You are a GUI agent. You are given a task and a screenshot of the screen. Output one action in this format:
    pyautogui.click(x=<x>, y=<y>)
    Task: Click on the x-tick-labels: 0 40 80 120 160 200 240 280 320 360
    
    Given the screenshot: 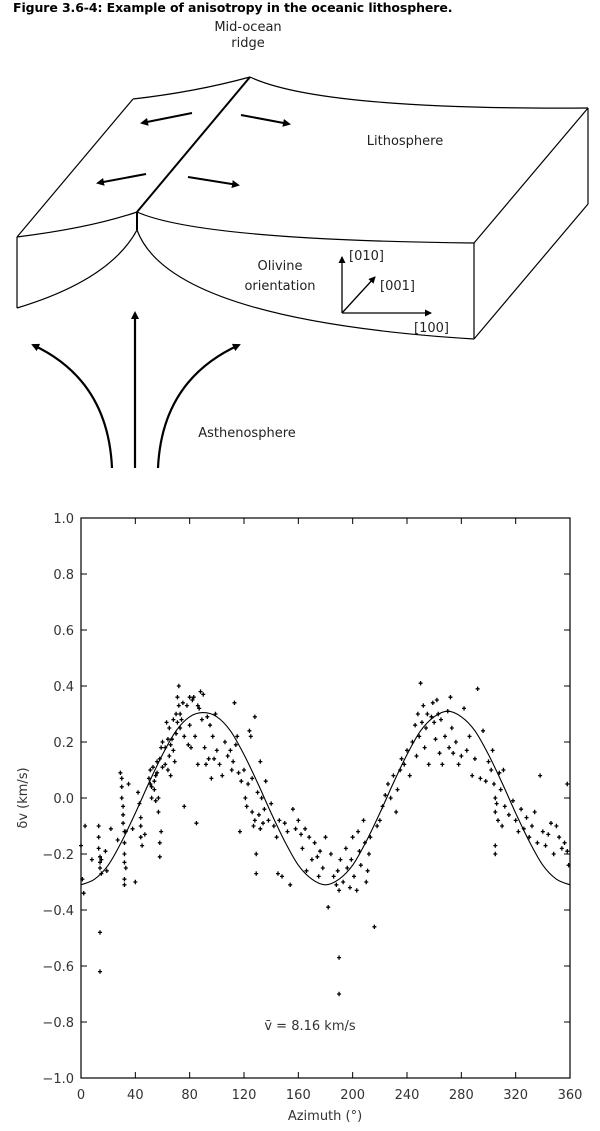 What is the action you would take?
    pyautogui.click(x=330, y=1095)
    